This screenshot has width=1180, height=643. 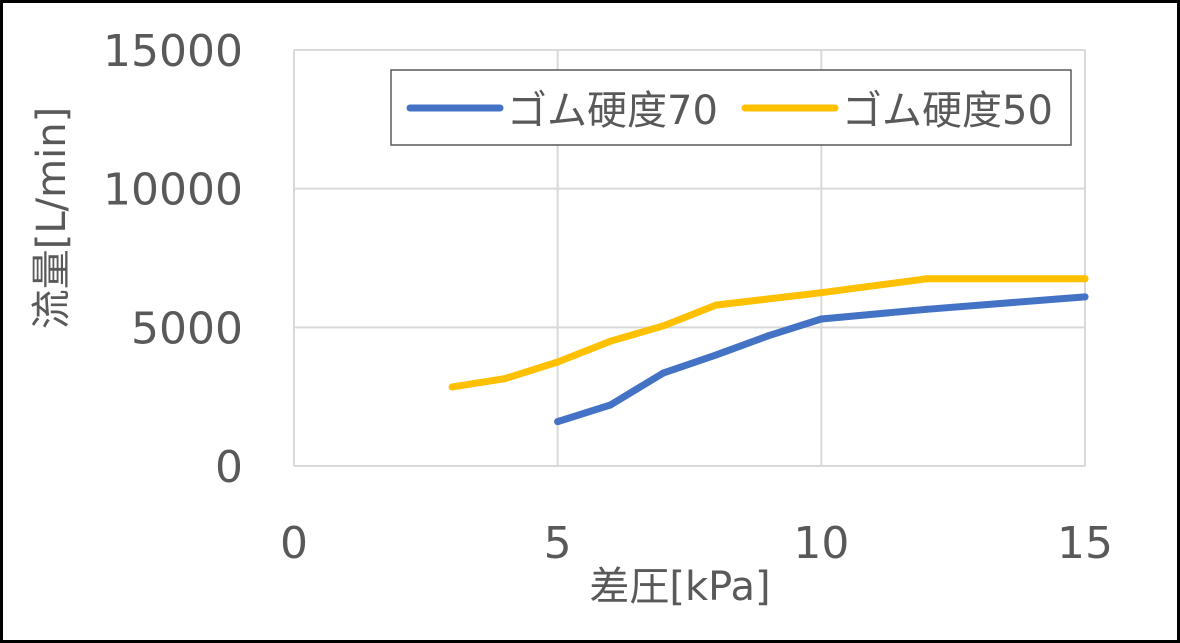 I want to click on series-lines, so click(x=768, y=350).